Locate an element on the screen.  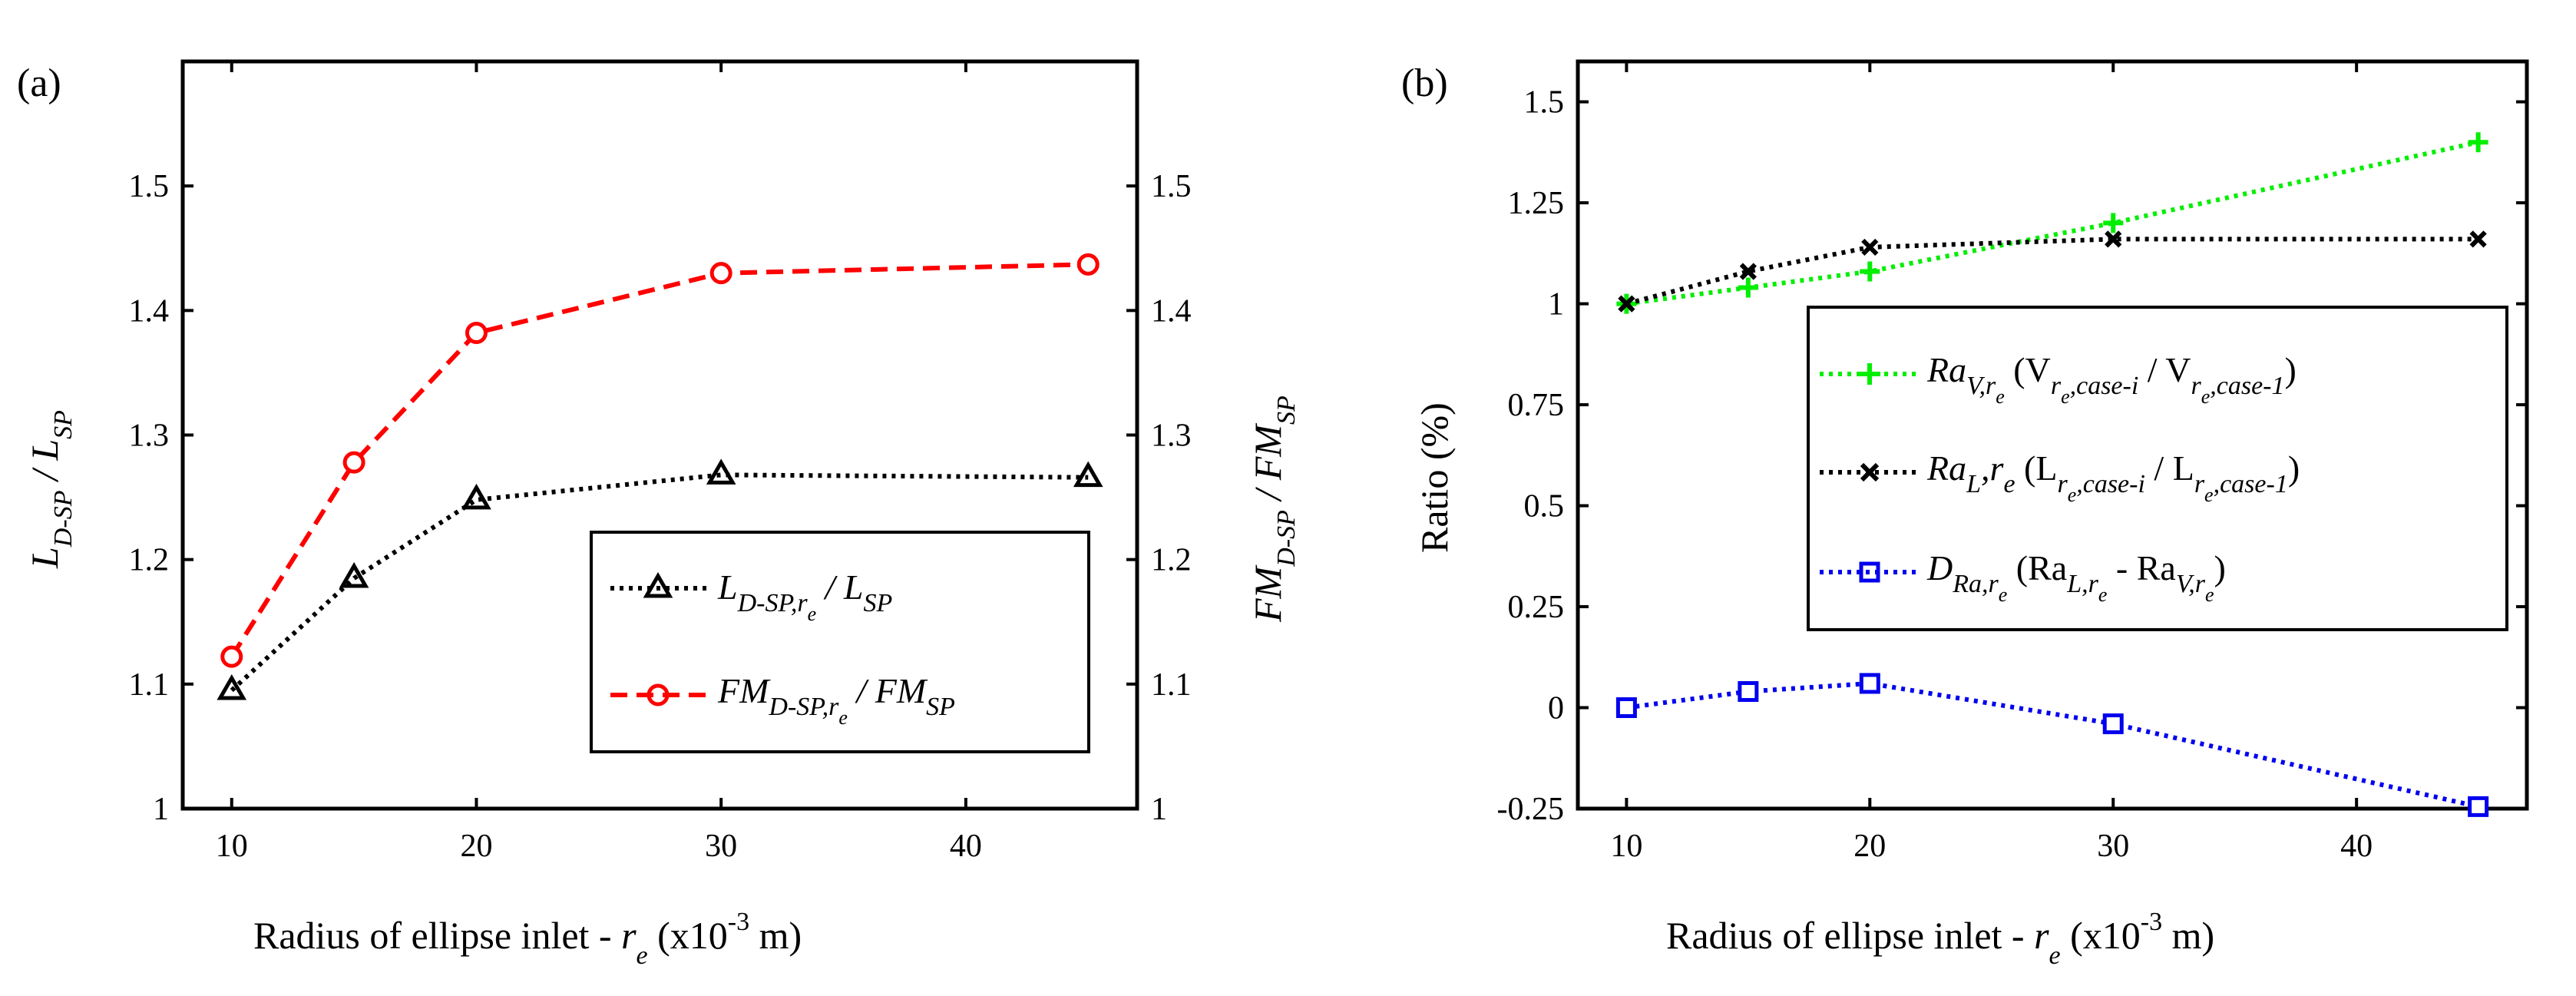
panel-a-legend-entry-2: FMD-SP,re / FMSP is located at coordinates (782, 700).